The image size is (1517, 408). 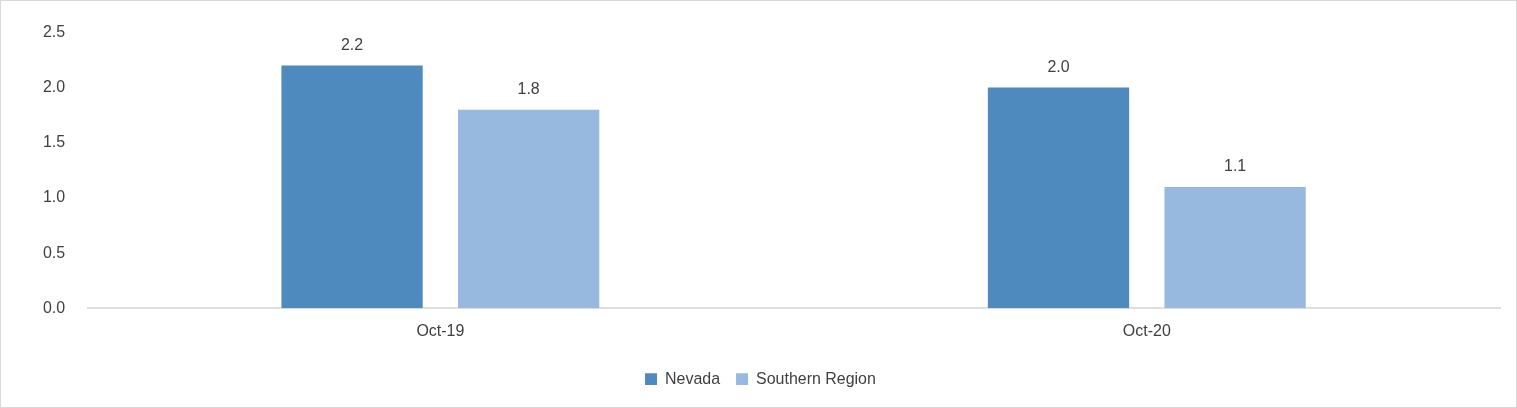 What do you see at coordinates (352, 45) in the screenshot?
I see `data-label: 2.2` at bounding box center [352, 45].